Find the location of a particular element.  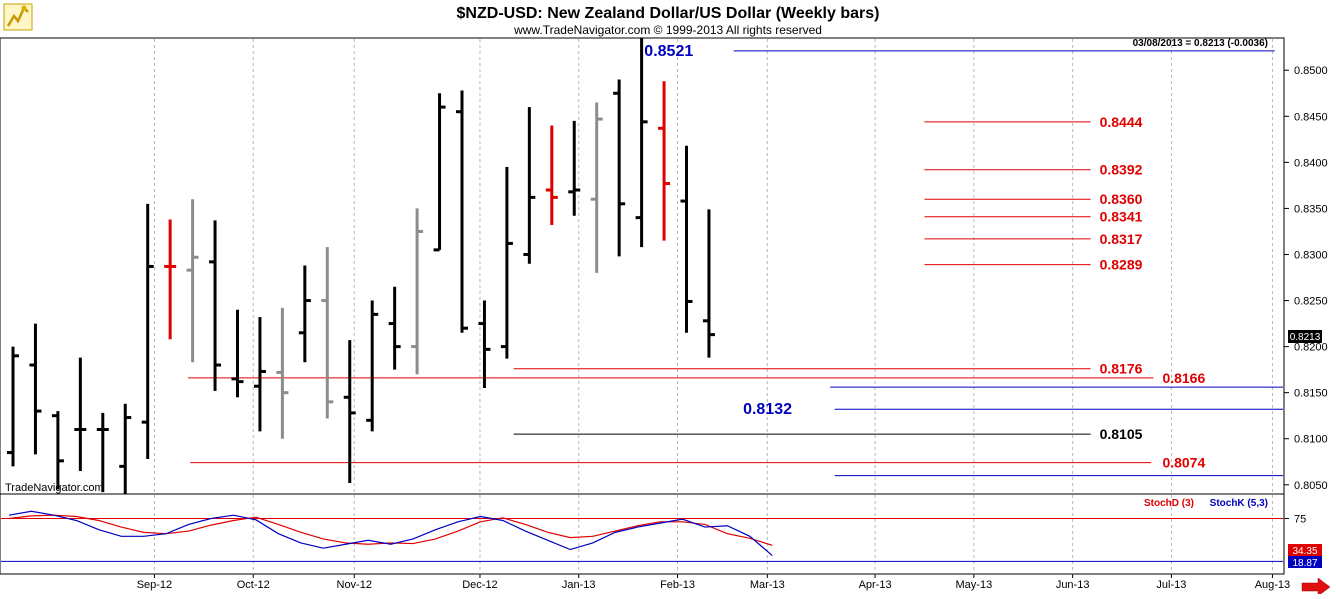

stoch-d-value-text: 34.35 is located at coordinates (1304, 551).